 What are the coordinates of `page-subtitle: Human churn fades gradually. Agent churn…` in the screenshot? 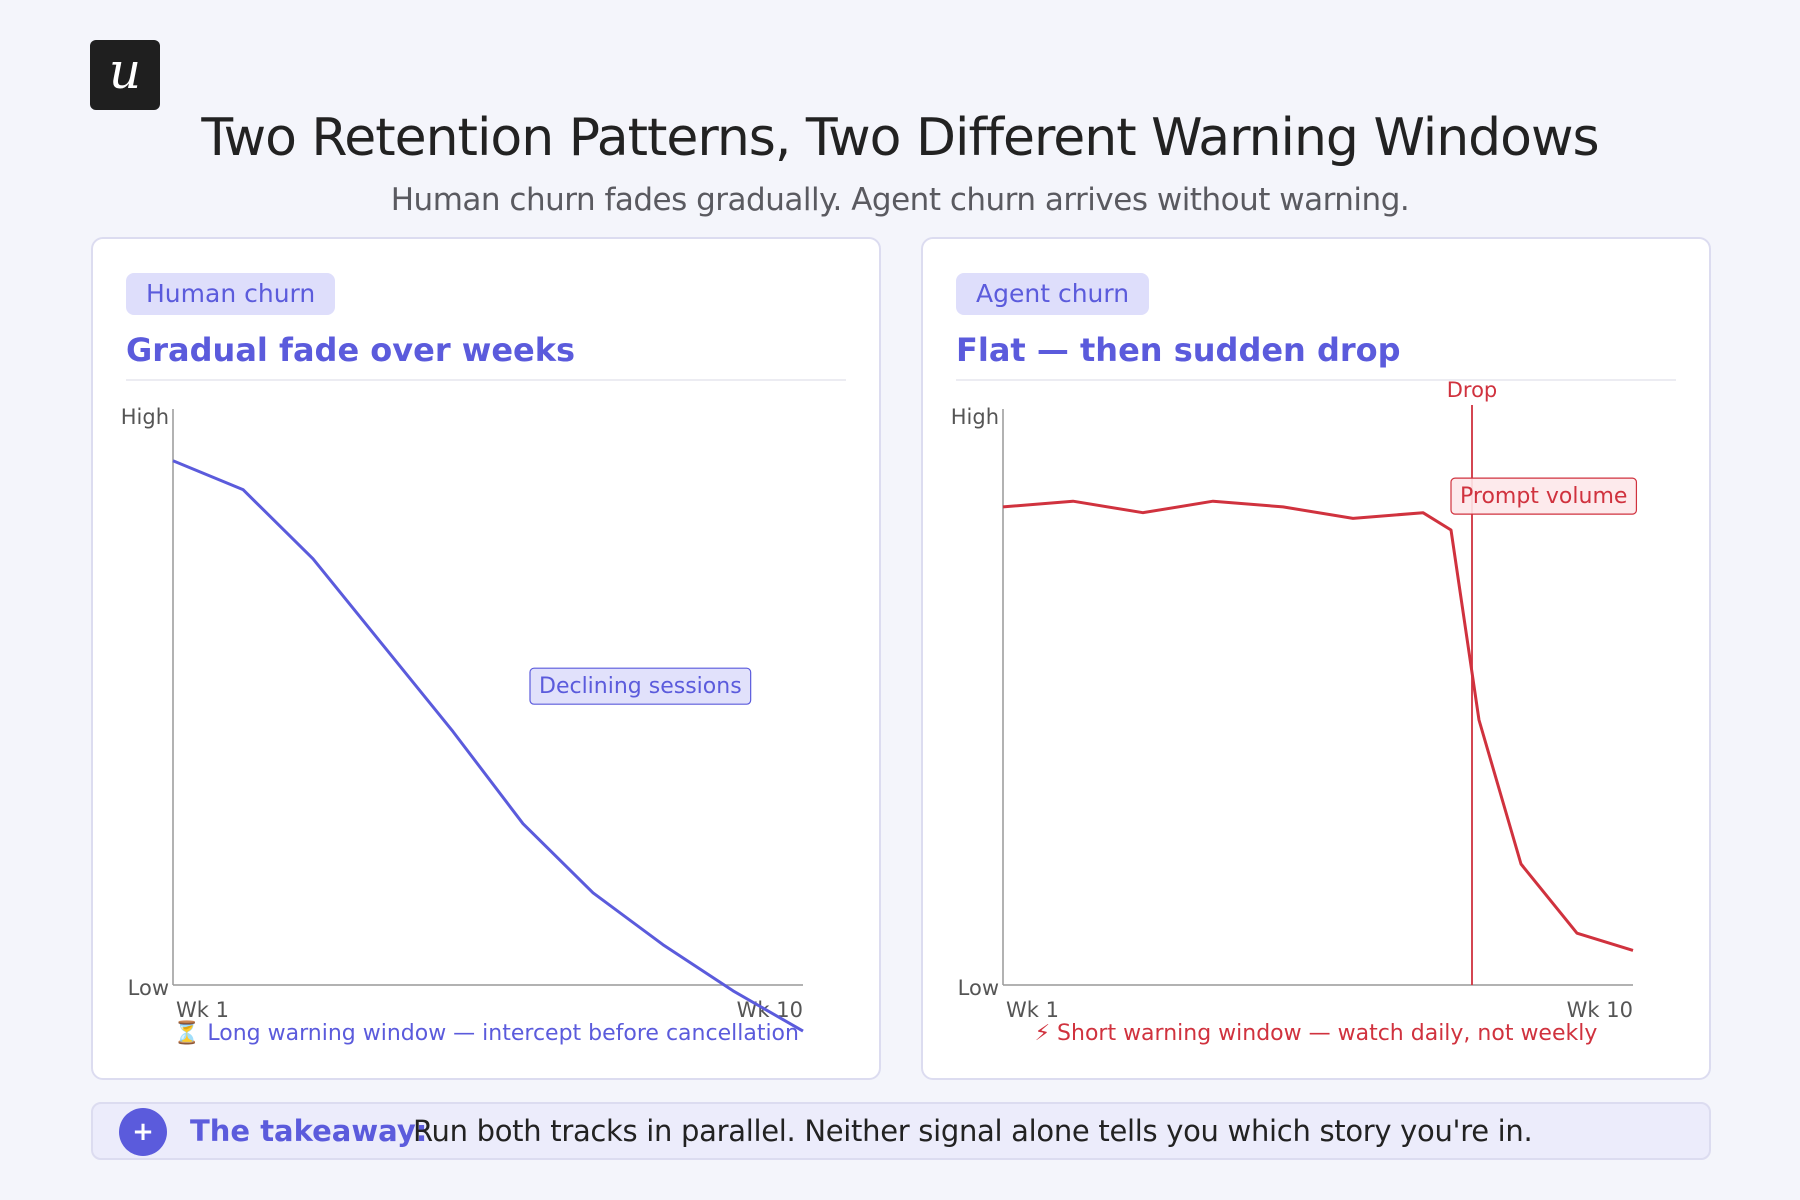 It's located at (900, 200).